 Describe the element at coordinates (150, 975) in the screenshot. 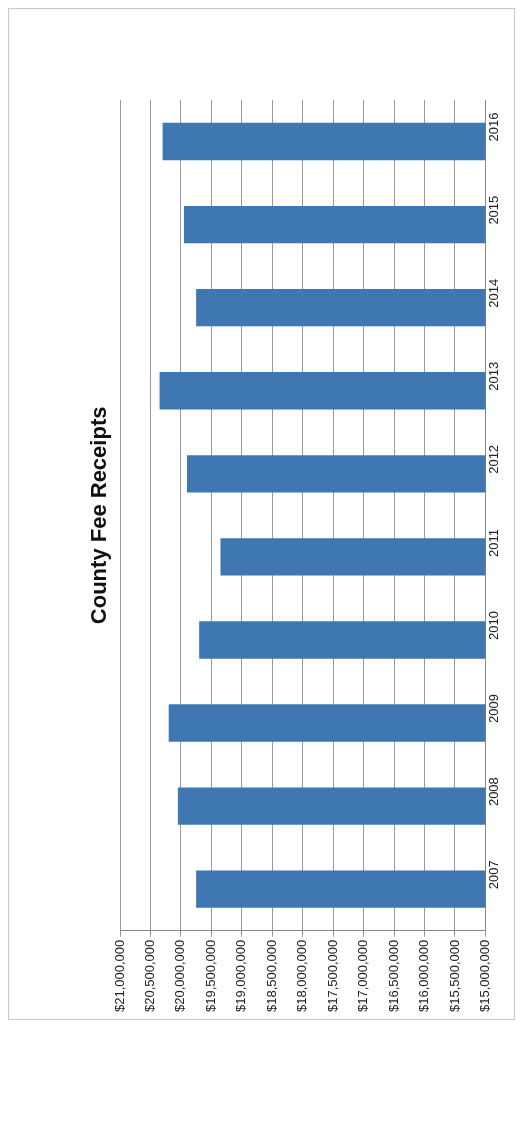

I see `x-tick-label: $20,500,000` at that location.